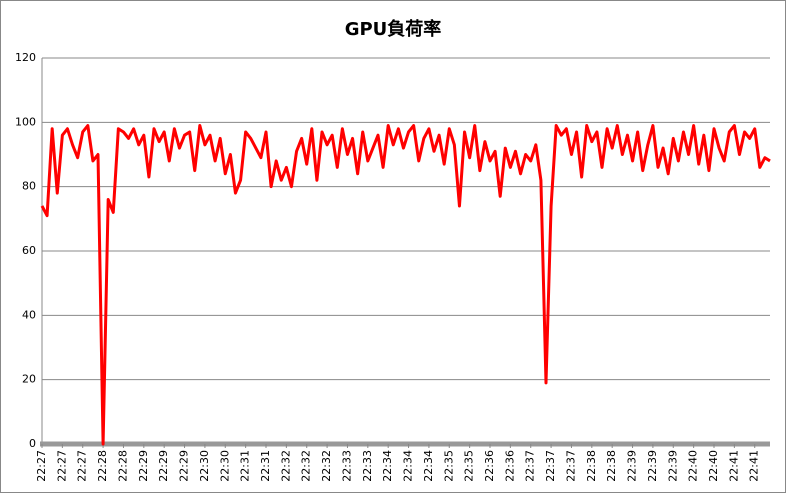 Image resolution: width=786 pixels, height=493 pixels. I want to click on chart-title: GPU負荷率, so click(393, 29).